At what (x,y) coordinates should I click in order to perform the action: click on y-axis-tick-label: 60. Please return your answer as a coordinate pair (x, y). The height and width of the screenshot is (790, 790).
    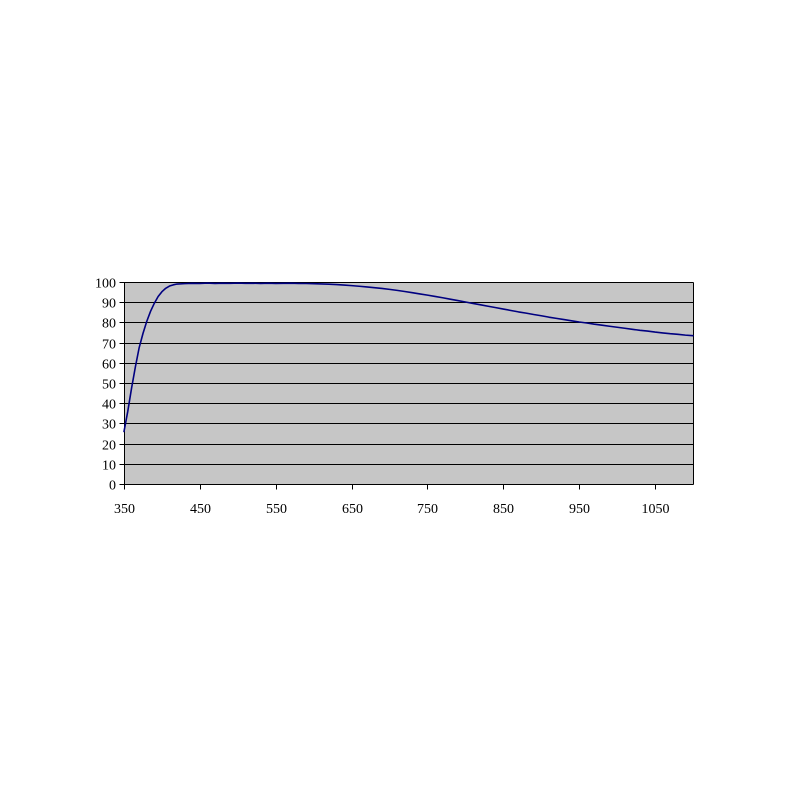
    Looking at the image, I should click on (109, 365).